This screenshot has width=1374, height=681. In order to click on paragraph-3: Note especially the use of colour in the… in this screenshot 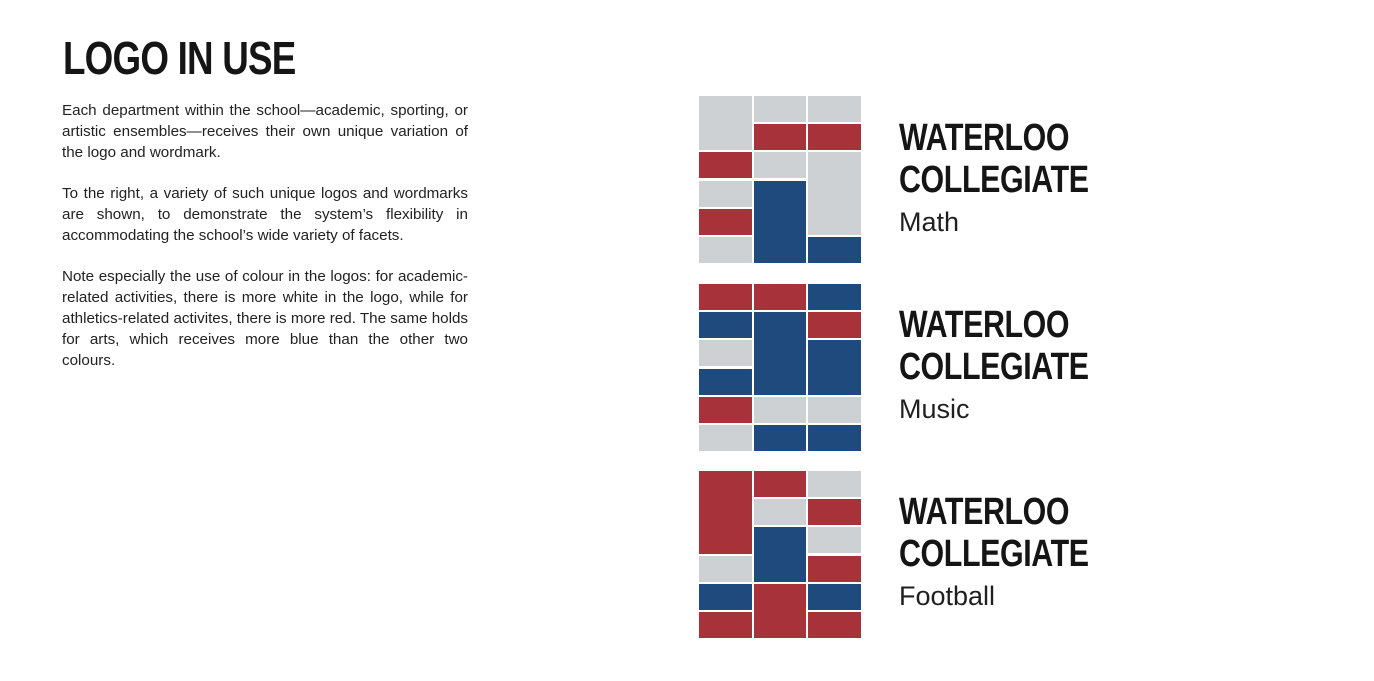, I will do `click(265, 318)`.